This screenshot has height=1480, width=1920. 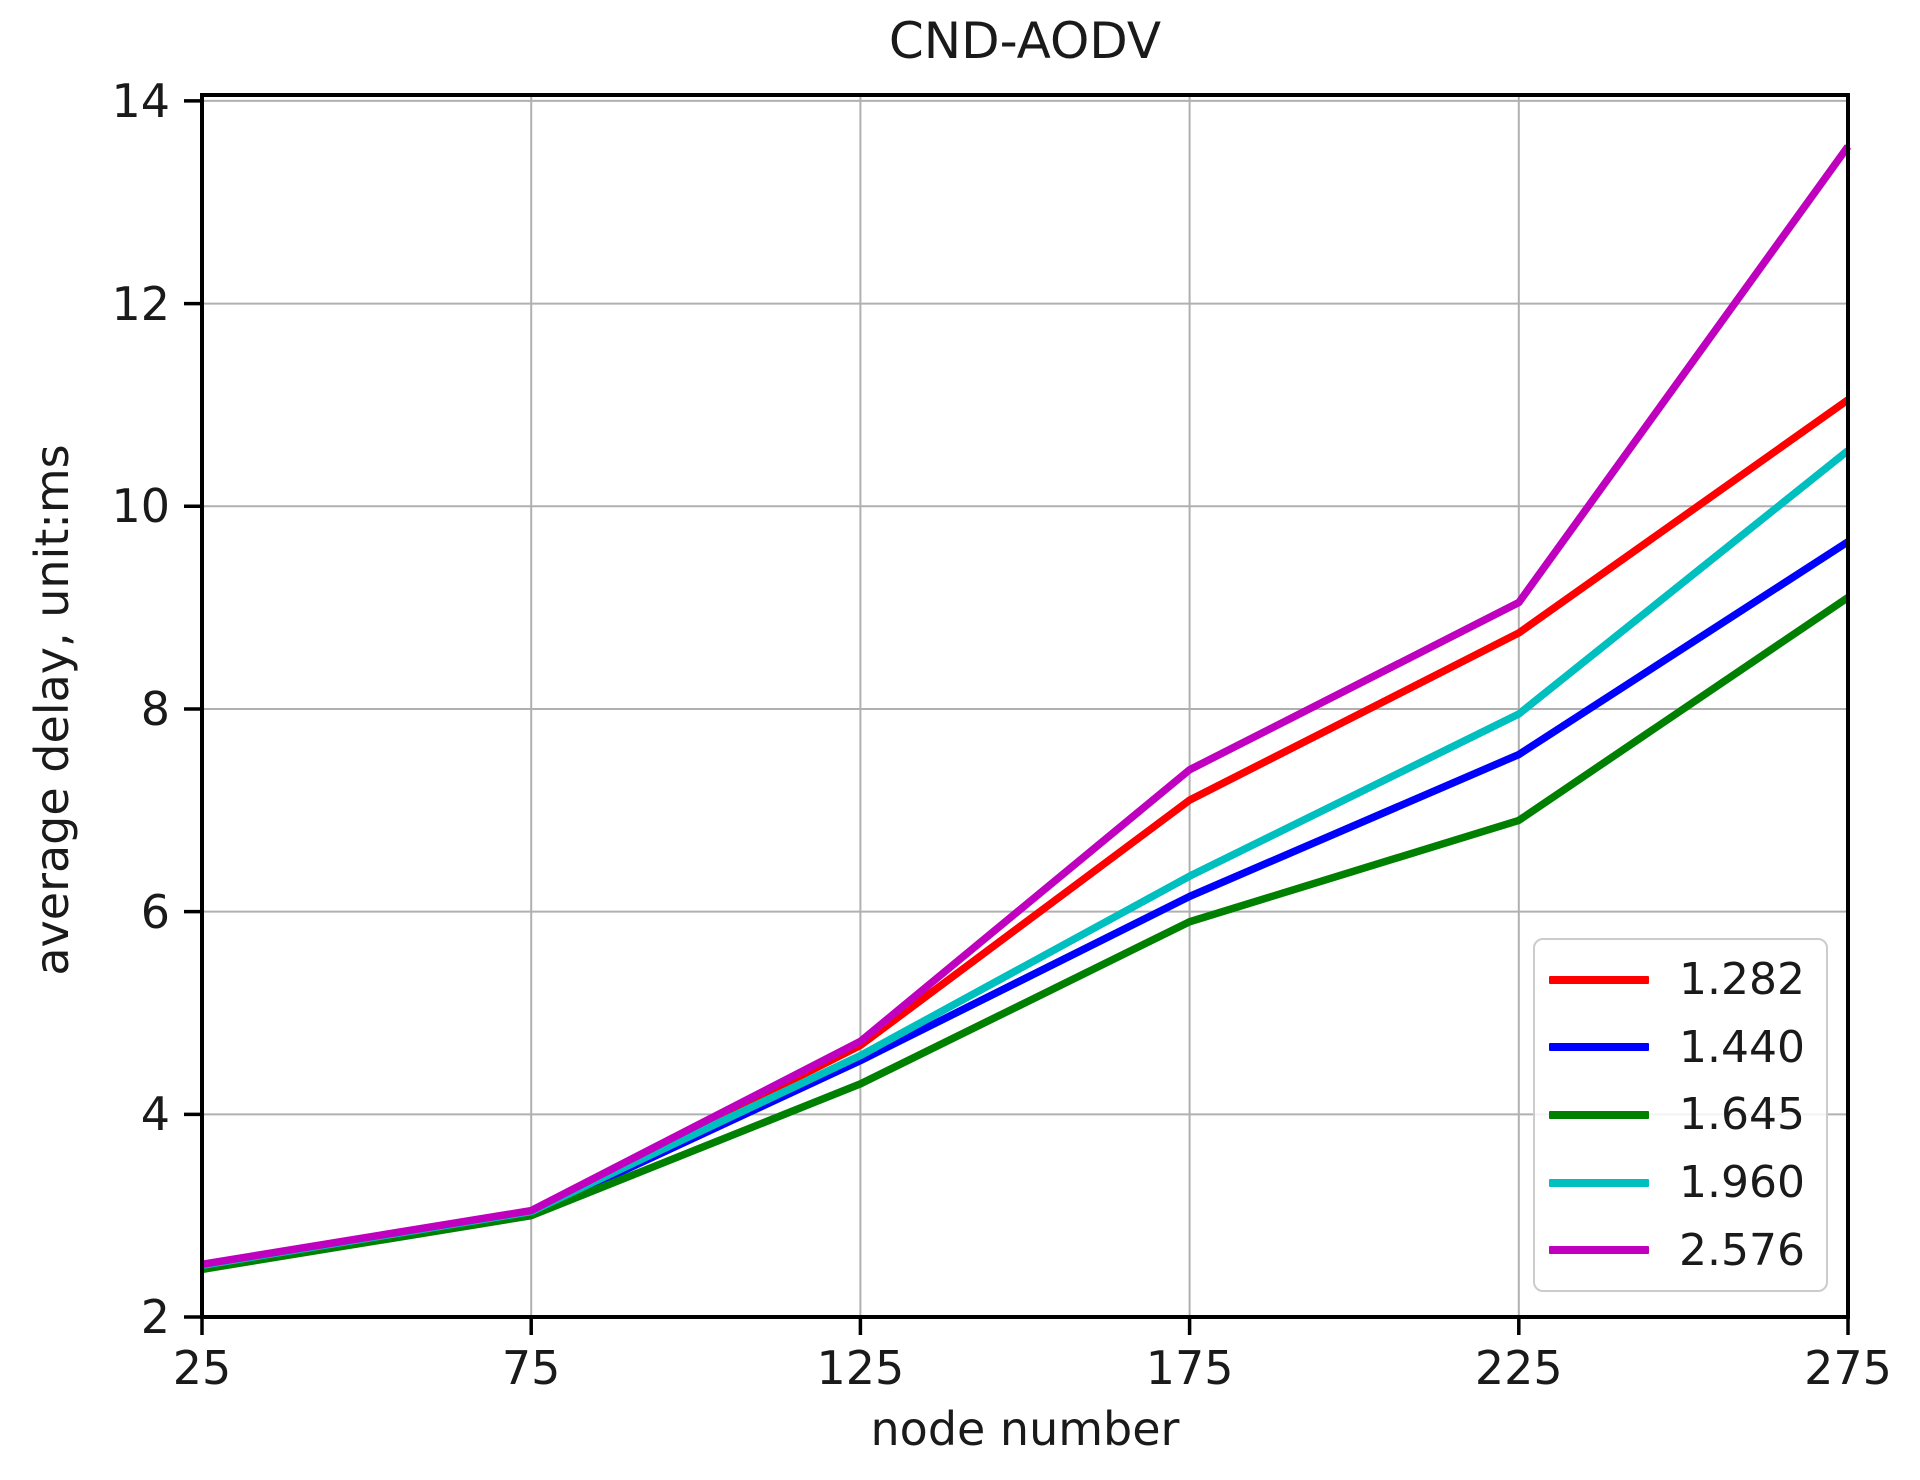 I want to click on x-tick-label: 125, so click(x=860, y=1368).